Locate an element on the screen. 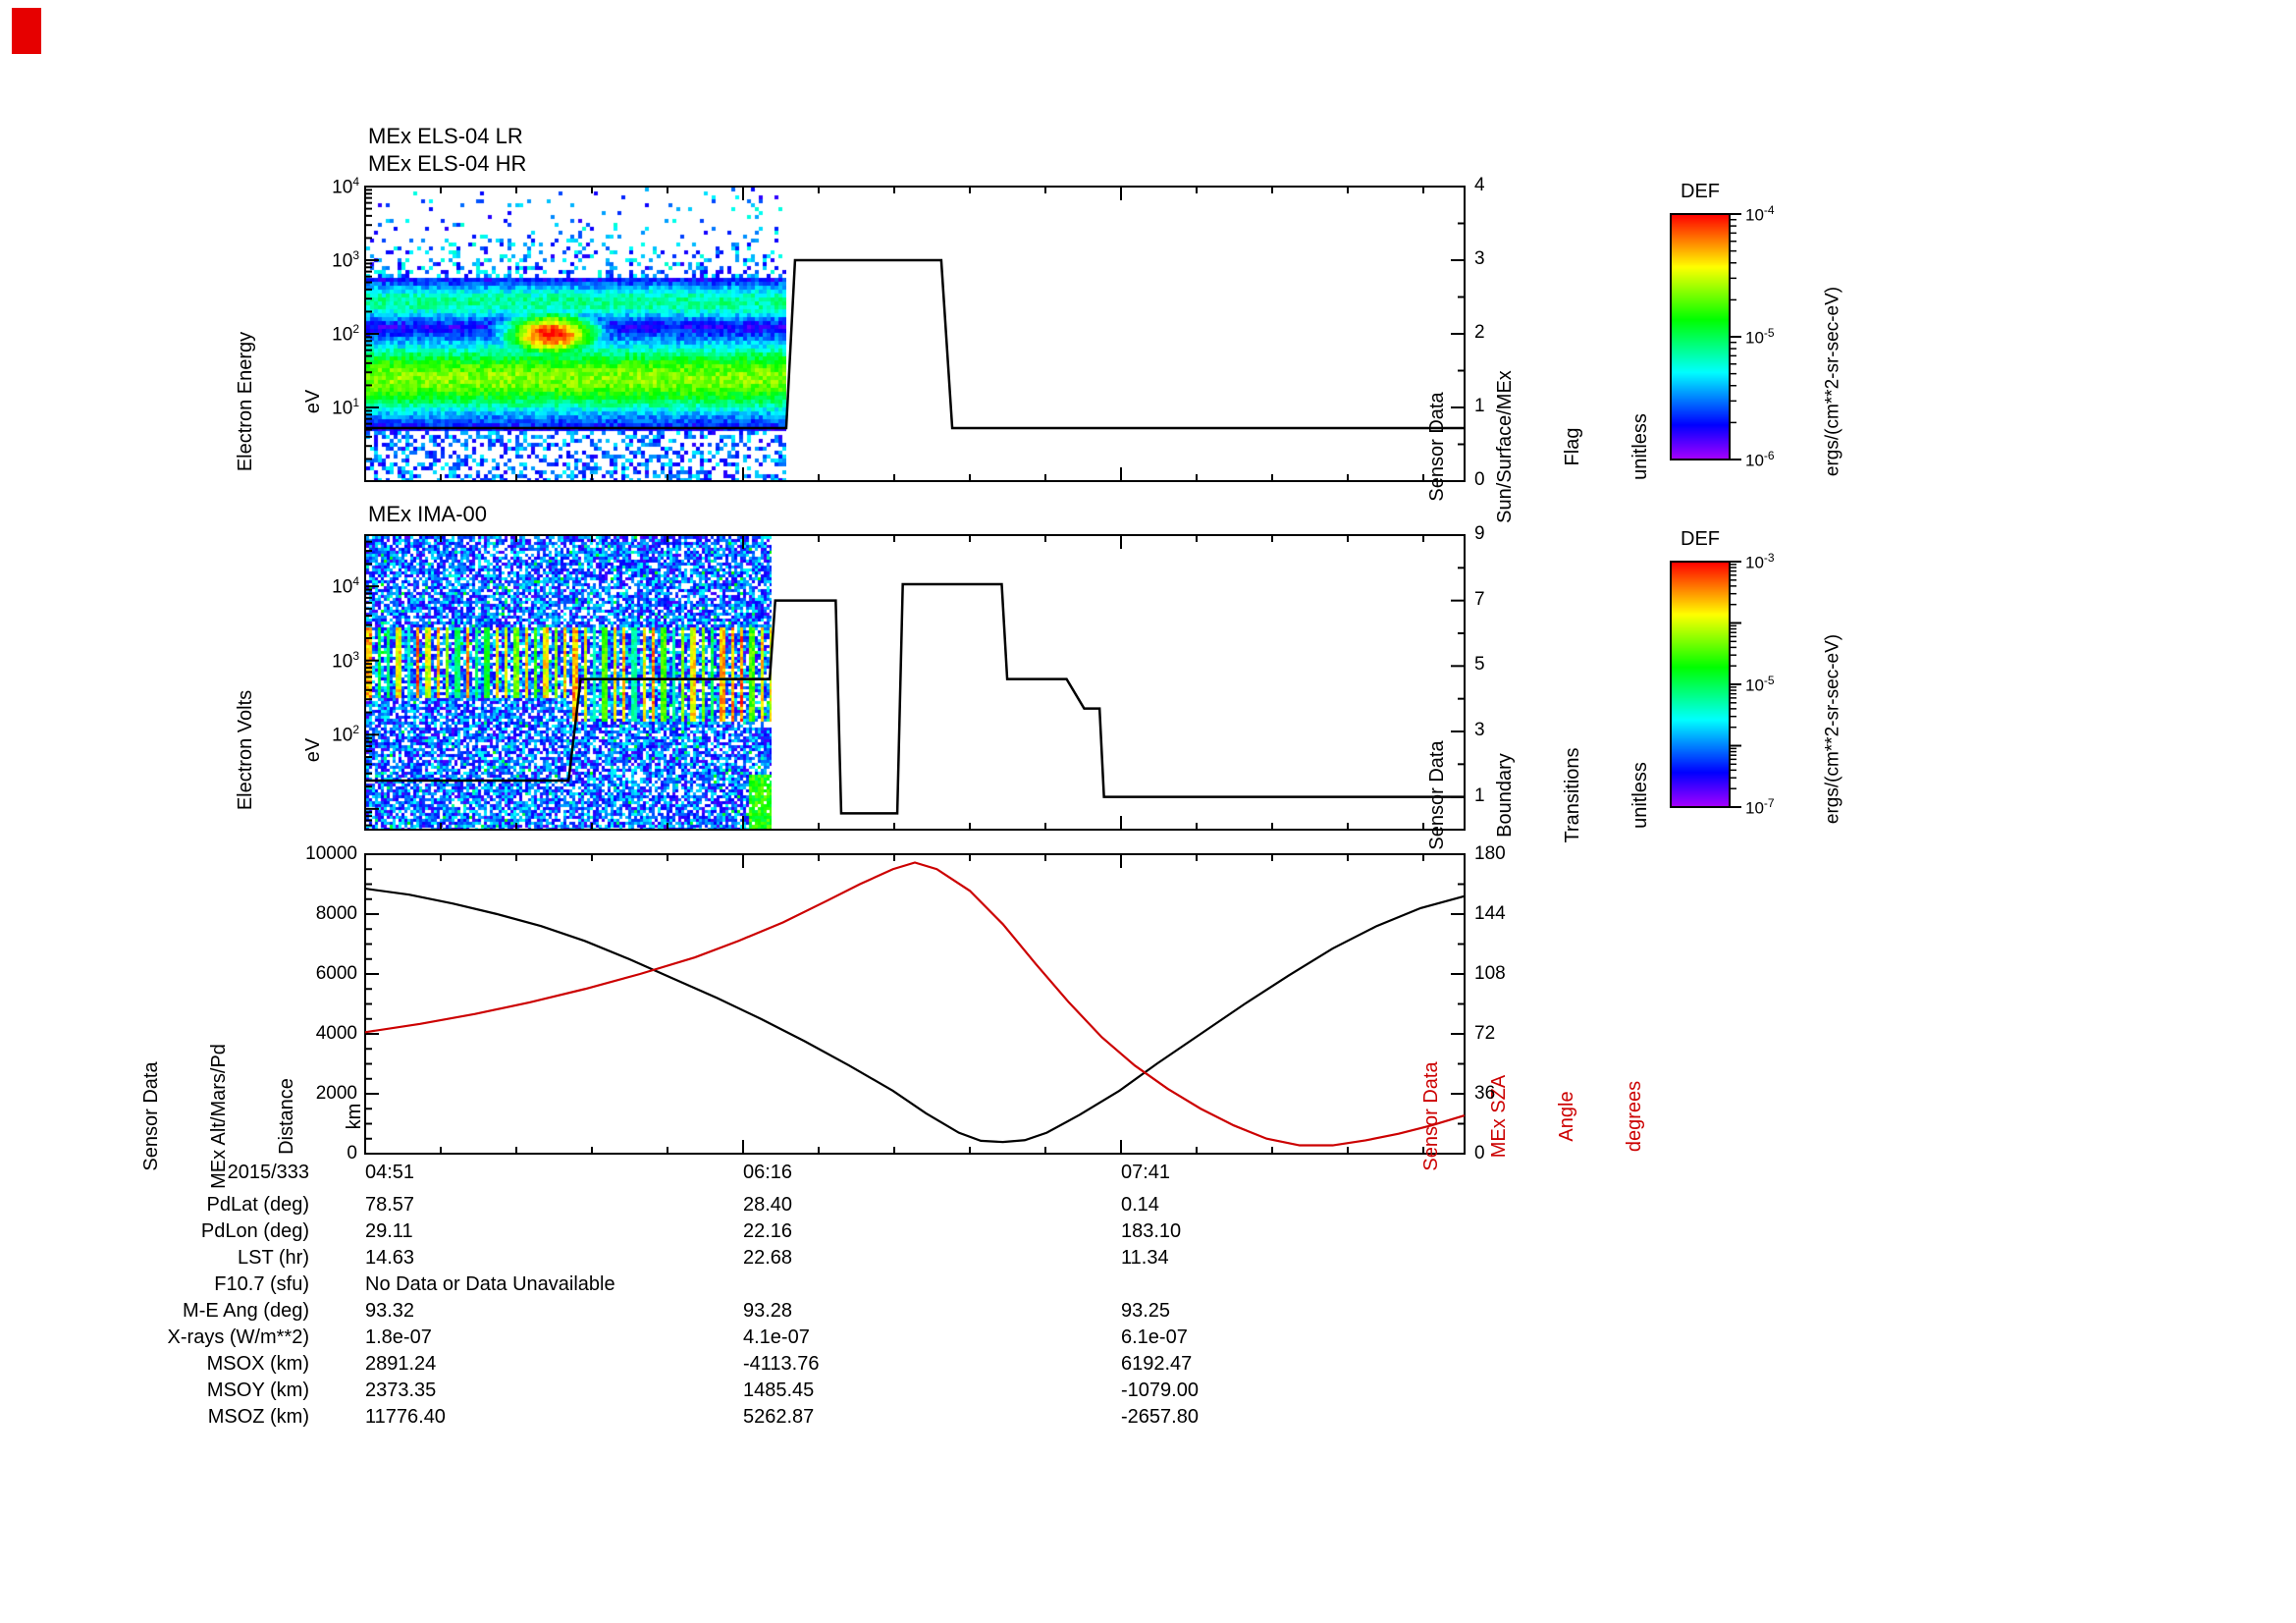 The image size is (2296, 1623). els-y-tick-label: 10³ is located at coordinates (345, 260).